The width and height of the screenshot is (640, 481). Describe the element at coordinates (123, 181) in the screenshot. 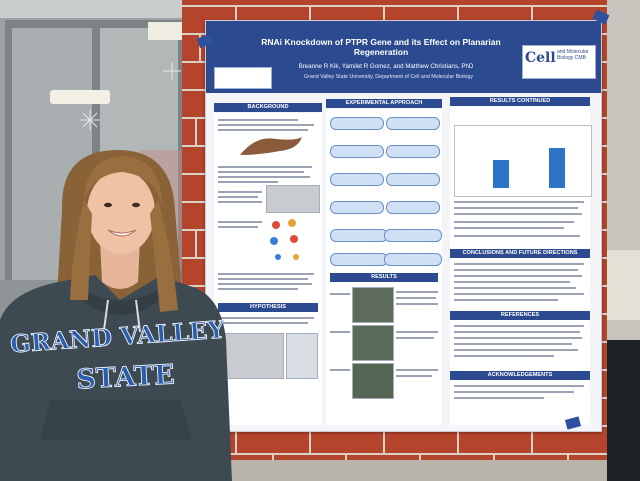

I see `hair-front` at that location.